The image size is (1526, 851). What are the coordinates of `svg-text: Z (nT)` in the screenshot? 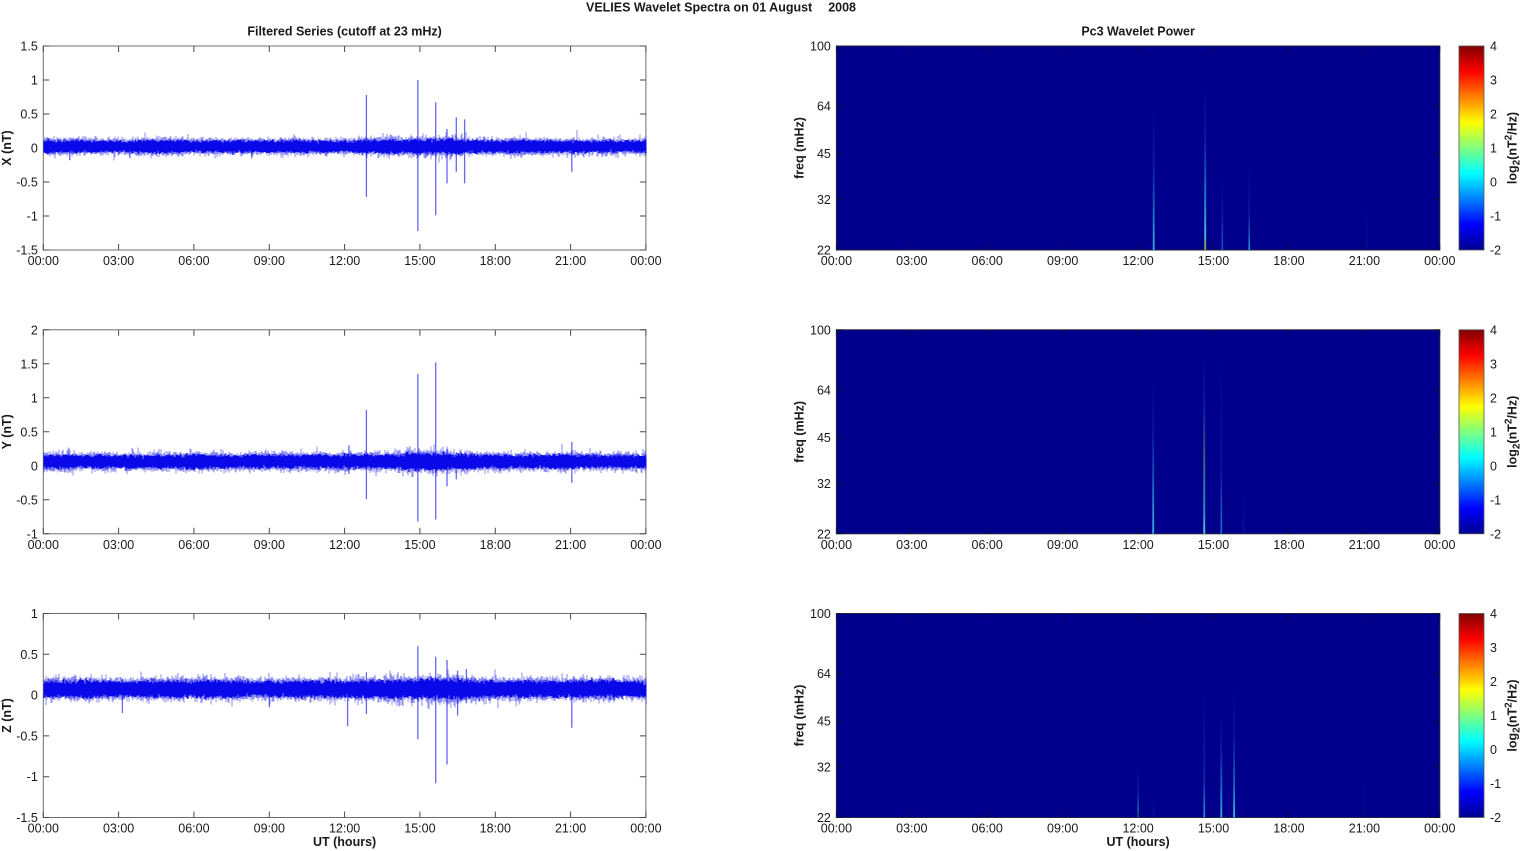 It's located at (7, 715).